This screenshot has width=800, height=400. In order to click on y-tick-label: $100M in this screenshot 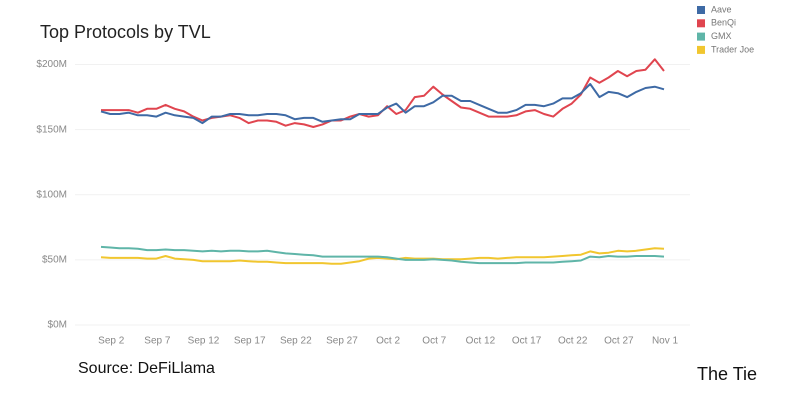, I will do `click(51, 194)`.